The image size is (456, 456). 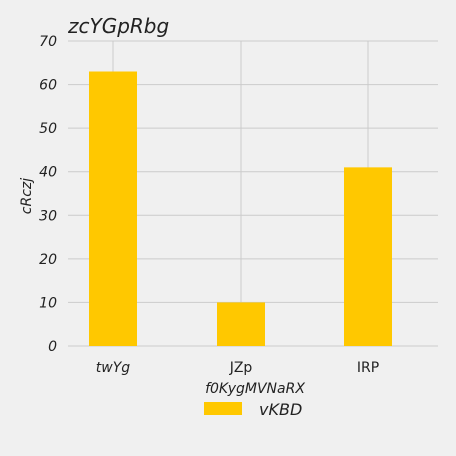 I want to click on y-tick-label: 20, so click(x=48, y=260).